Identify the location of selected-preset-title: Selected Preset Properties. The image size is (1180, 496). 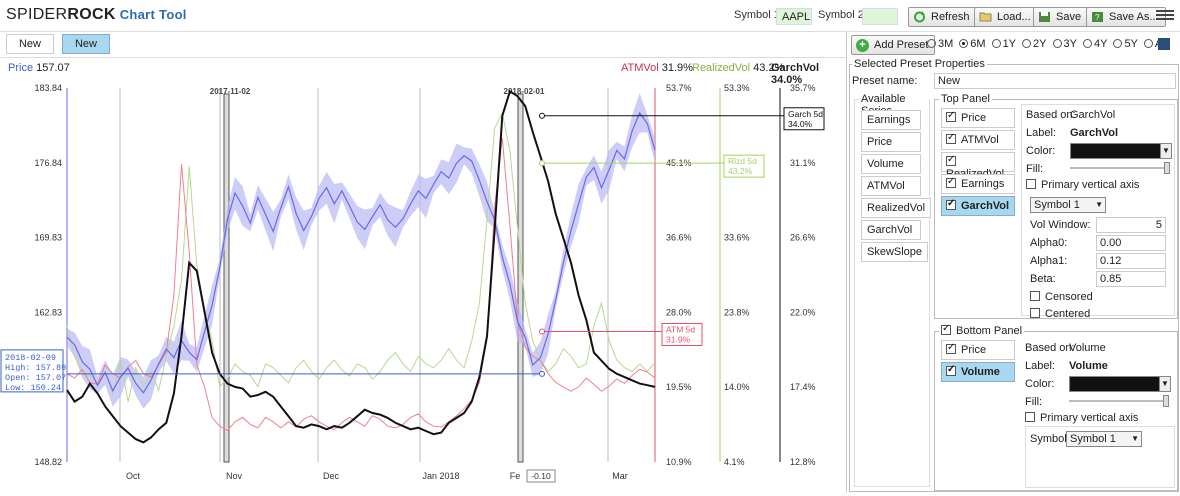
(919, 64).